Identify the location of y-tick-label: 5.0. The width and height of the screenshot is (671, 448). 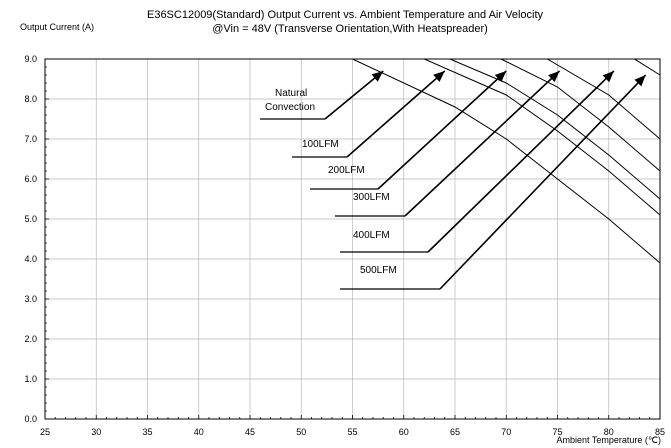
(30, 219).